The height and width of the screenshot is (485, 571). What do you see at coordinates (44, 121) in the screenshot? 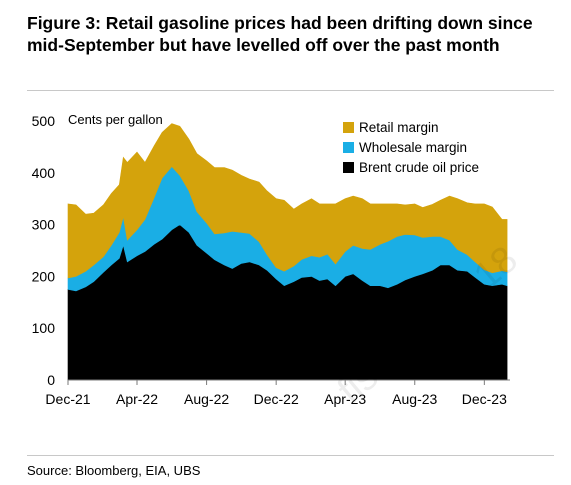
I see `y-tick-label: 500` at bounding box center [44, 121].